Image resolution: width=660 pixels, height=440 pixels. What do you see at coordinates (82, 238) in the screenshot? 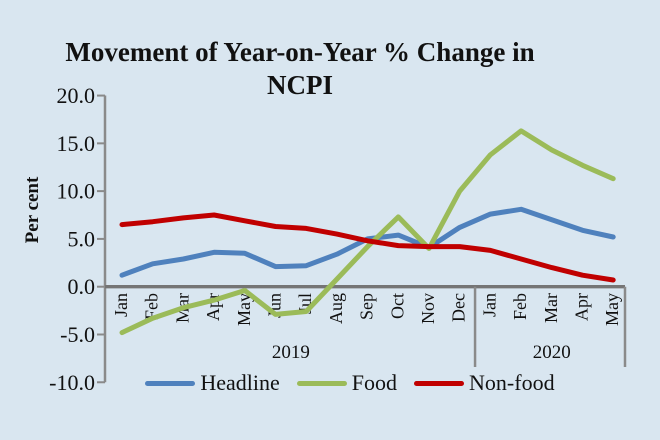
I see `y-tick-label: 5.0` at bounding box center [82, 238].